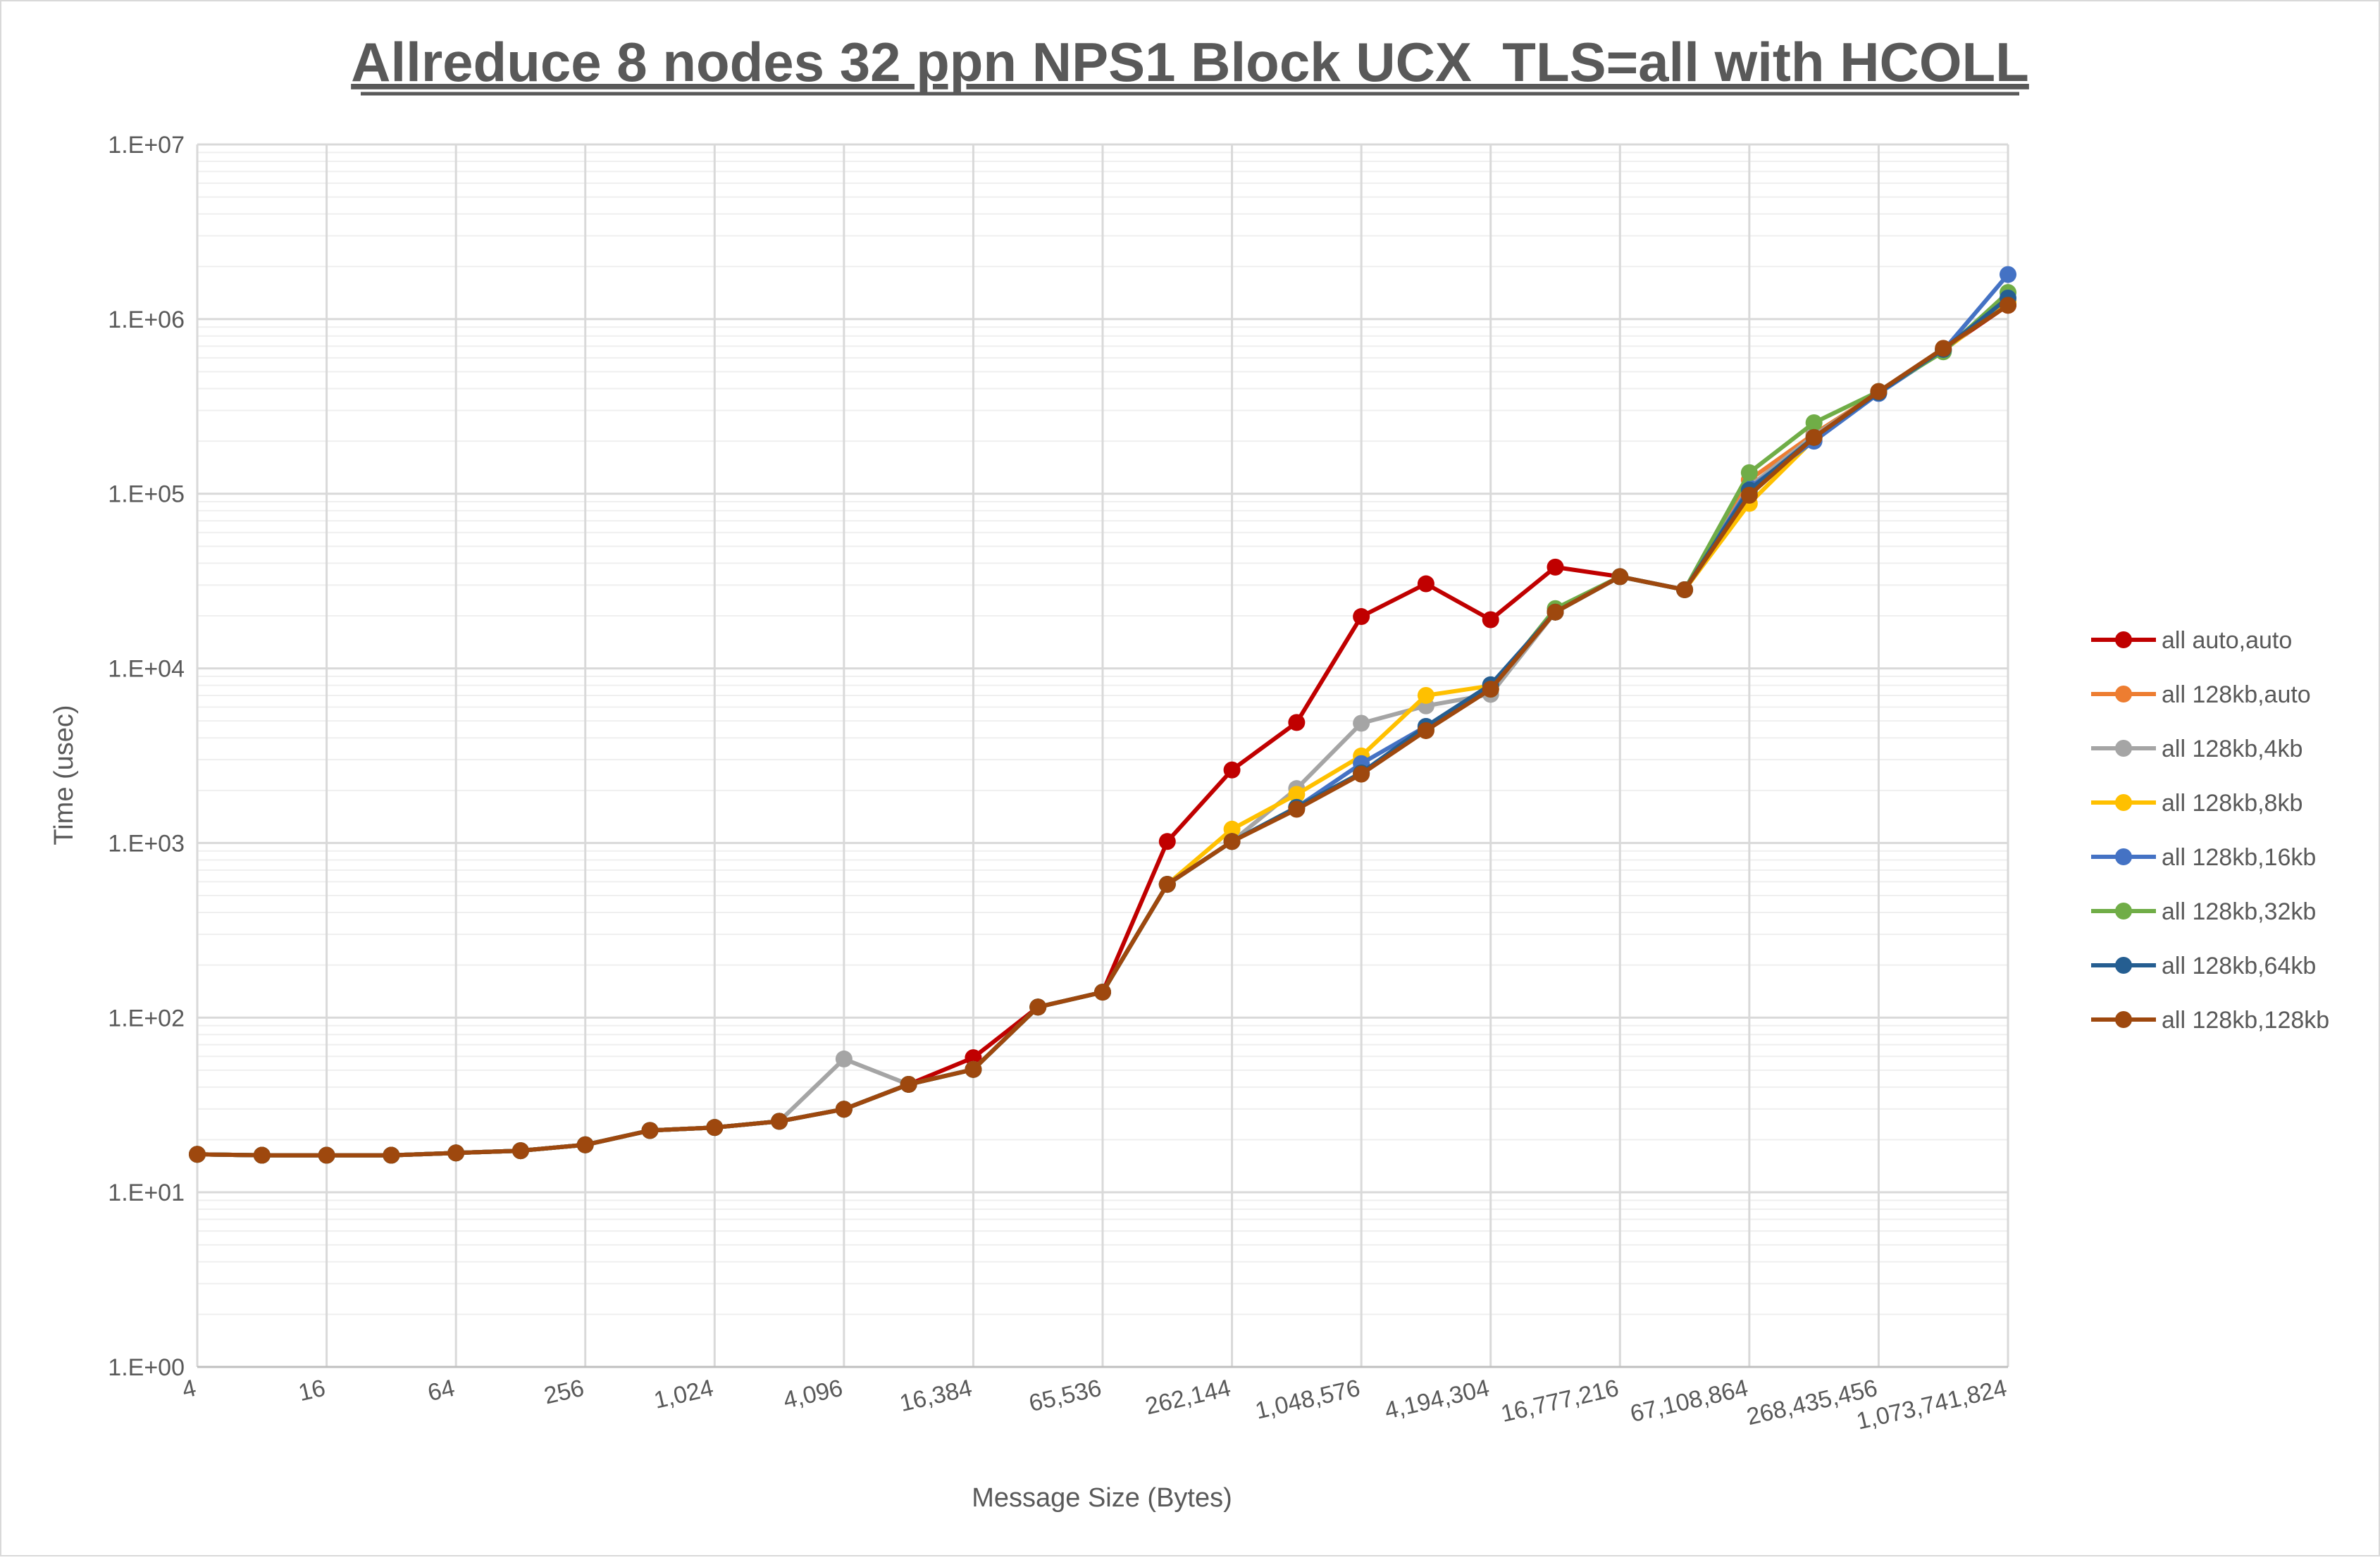 The image size is (2380, 1560). I want to click on y-tick-label: 1.E+07, so click(146, 145).